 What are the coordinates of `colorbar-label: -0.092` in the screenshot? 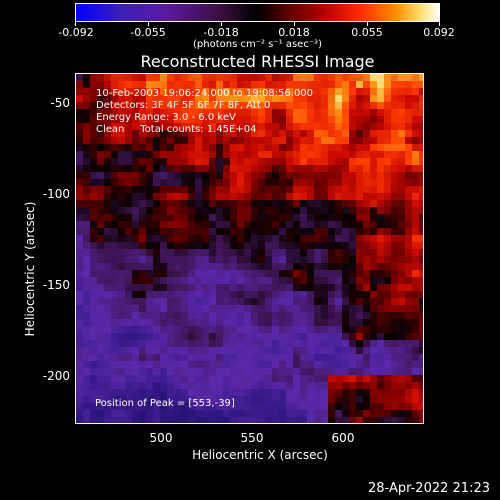 It's located at (76, 32).